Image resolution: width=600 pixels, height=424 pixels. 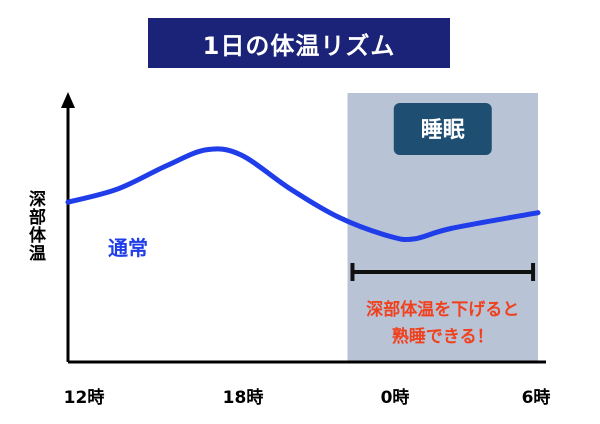 I want to click on x-tick-6: 6時, so click(x=536, y=398).